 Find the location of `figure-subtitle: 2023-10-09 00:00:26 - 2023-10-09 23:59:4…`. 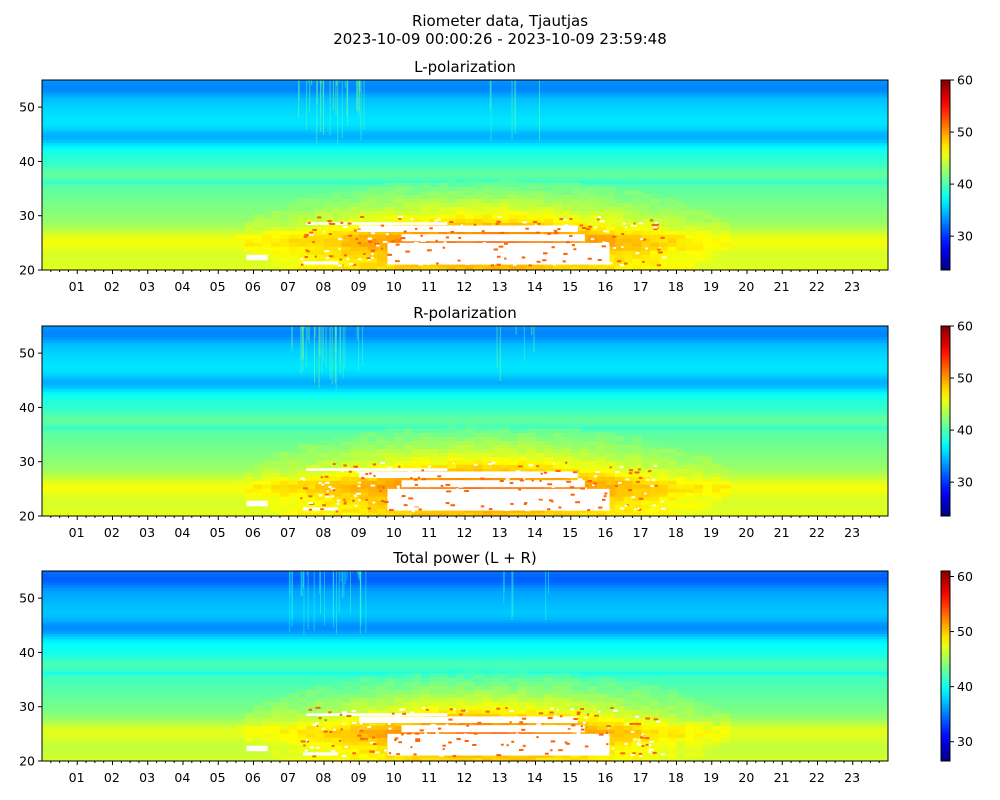

figure-subtitle: 2023-10-09 00:00:26 - 2023-10-09 23:59:4… is located at coordinates (500, 39).